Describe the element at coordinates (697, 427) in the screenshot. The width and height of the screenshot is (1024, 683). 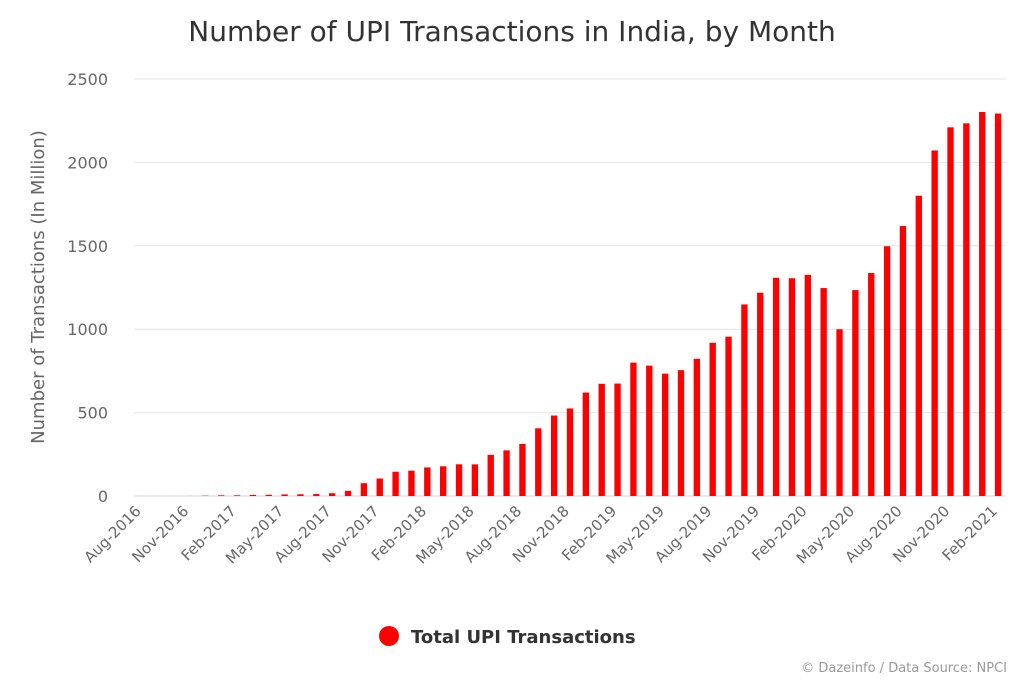
I see `bar-jul-2019` at that location.